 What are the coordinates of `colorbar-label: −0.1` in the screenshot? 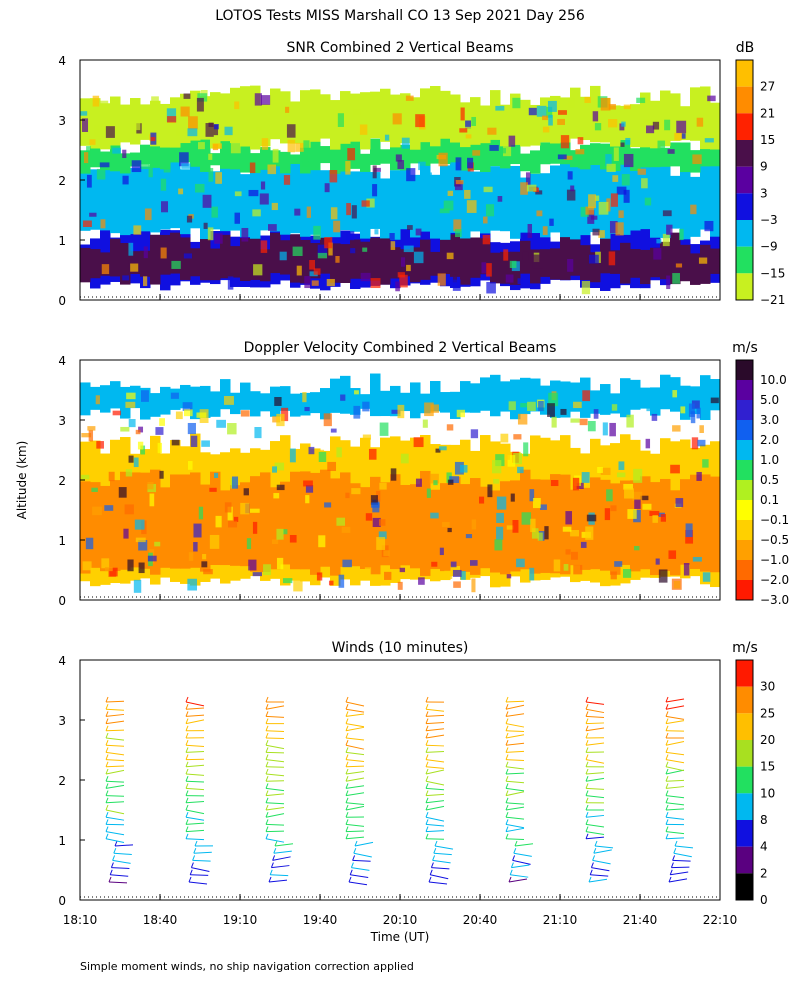 It's located at (774, 520).